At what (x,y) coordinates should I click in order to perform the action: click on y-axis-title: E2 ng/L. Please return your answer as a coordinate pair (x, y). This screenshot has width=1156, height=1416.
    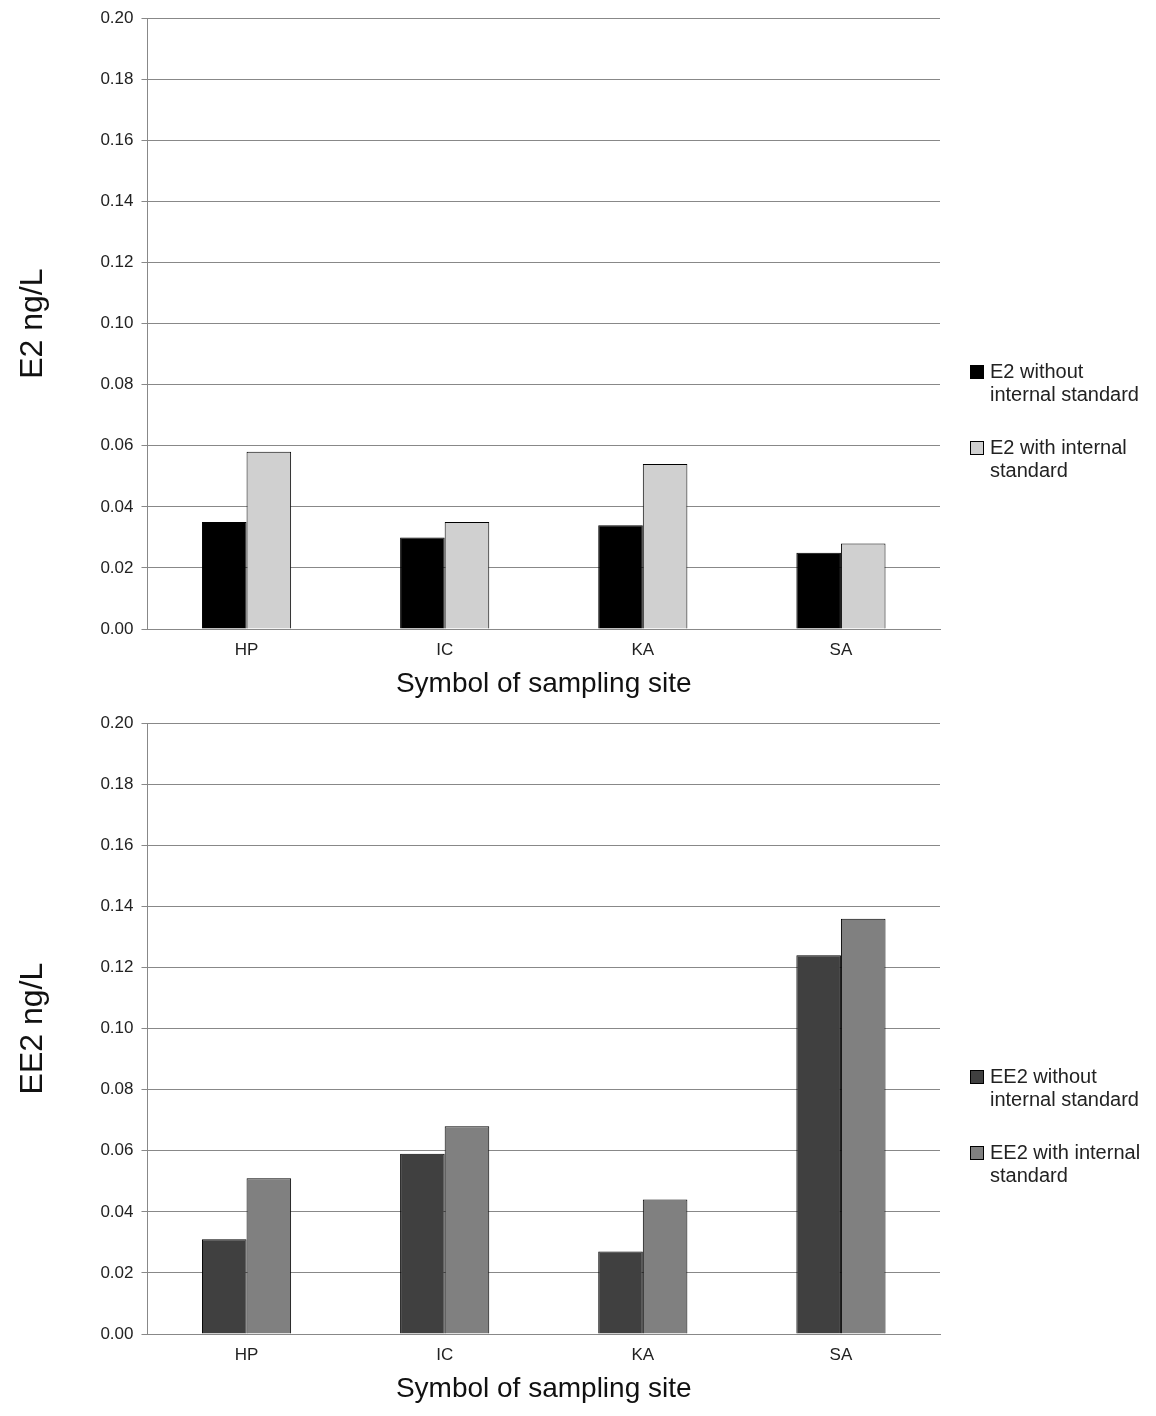
    Looking at the image, I should click on (31, 323).